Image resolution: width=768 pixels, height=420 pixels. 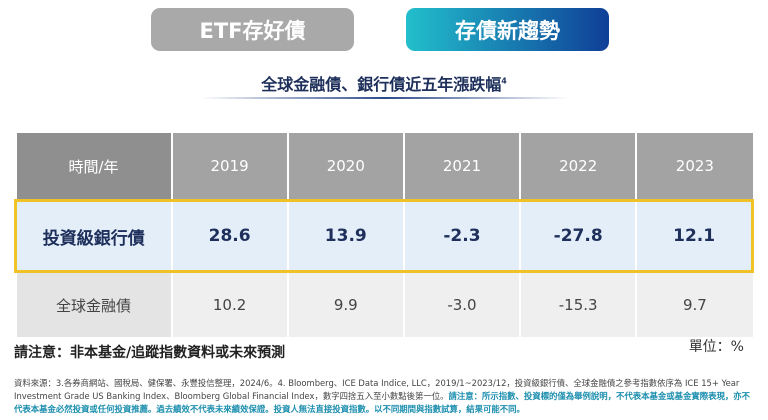 I want to click on title-text: 全球金融債、銀行債近五年漲跌幅, so click(x=381, y=84).